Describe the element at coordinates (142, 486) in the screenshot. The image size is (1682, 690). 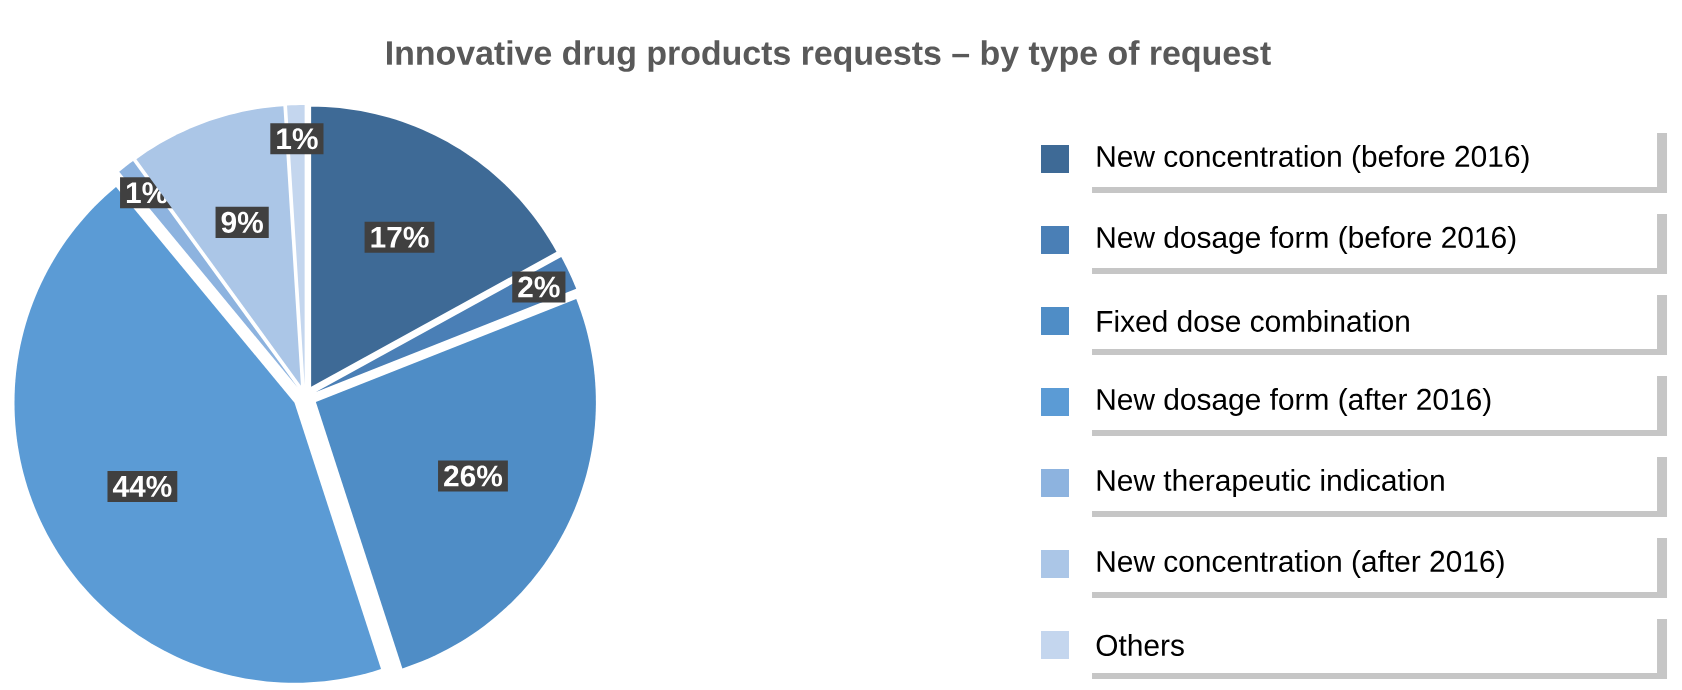
I see `data-label: 44%` at that location.